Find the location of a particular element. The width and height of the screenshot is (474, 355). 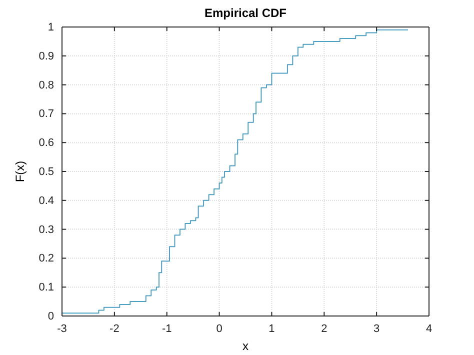

y-tick-label: 0.6 is located at coordinates (46, 143).